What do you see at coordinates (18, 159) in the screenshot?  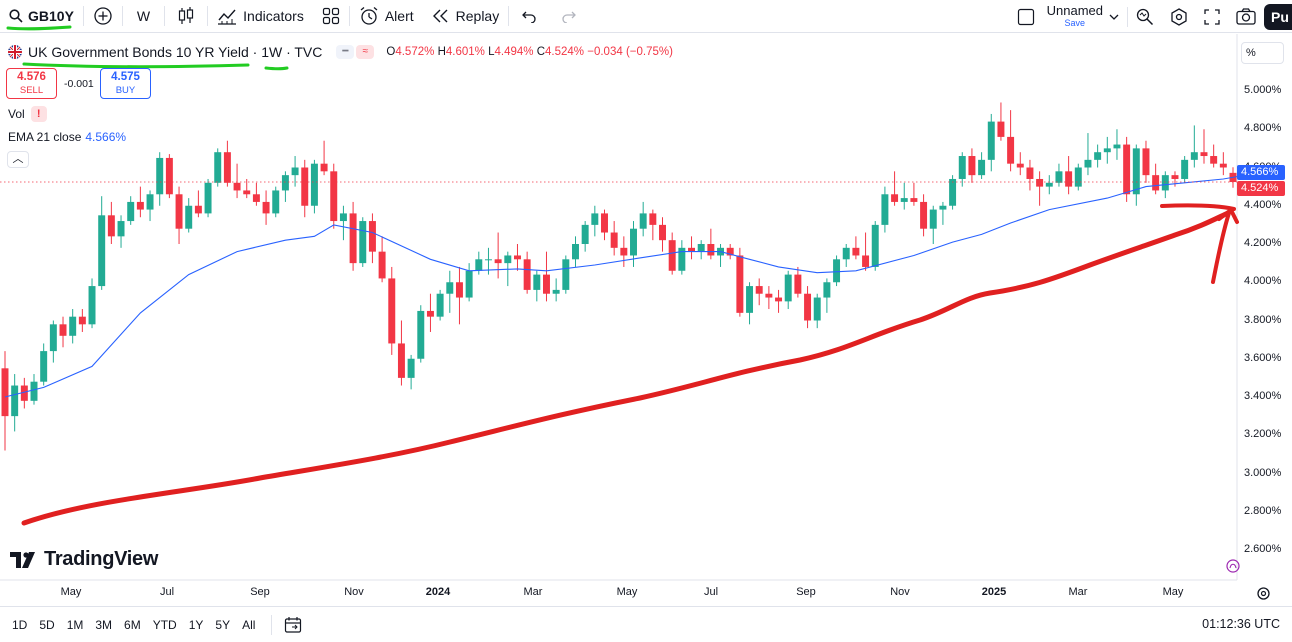 I see `collapse-legend-button: ︿` at bounding box center [18, 159].